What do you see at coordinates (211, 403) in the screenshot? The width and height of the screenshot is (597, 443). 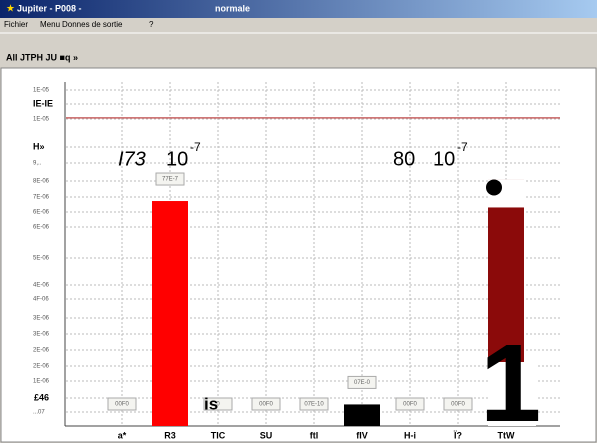 I see `overlay-text: is` at bounding box center [211, 403].